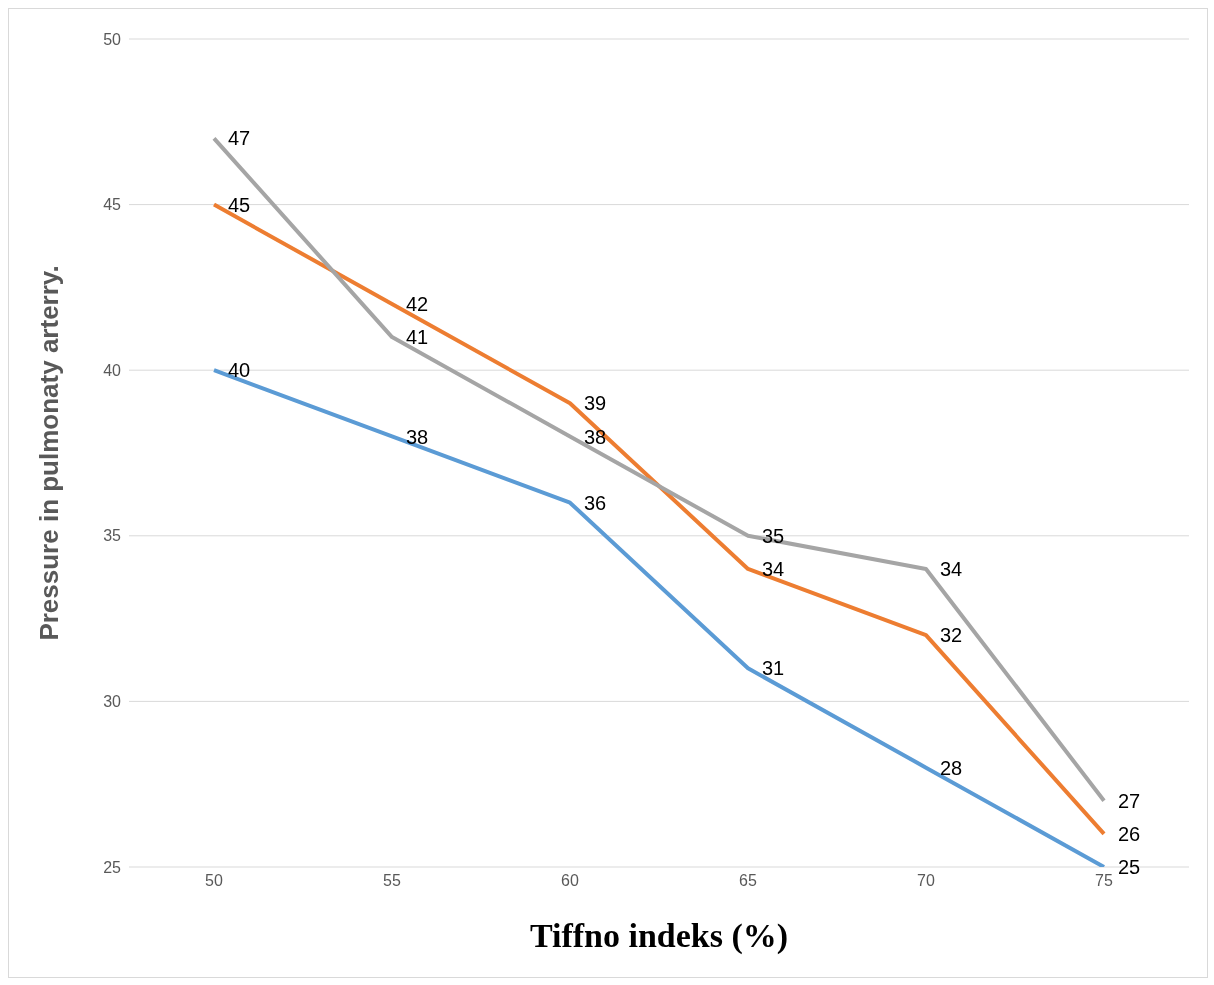  Describe the element at coordinates (595, 502) in the screenshot. I see `data-label: 36` at that location.